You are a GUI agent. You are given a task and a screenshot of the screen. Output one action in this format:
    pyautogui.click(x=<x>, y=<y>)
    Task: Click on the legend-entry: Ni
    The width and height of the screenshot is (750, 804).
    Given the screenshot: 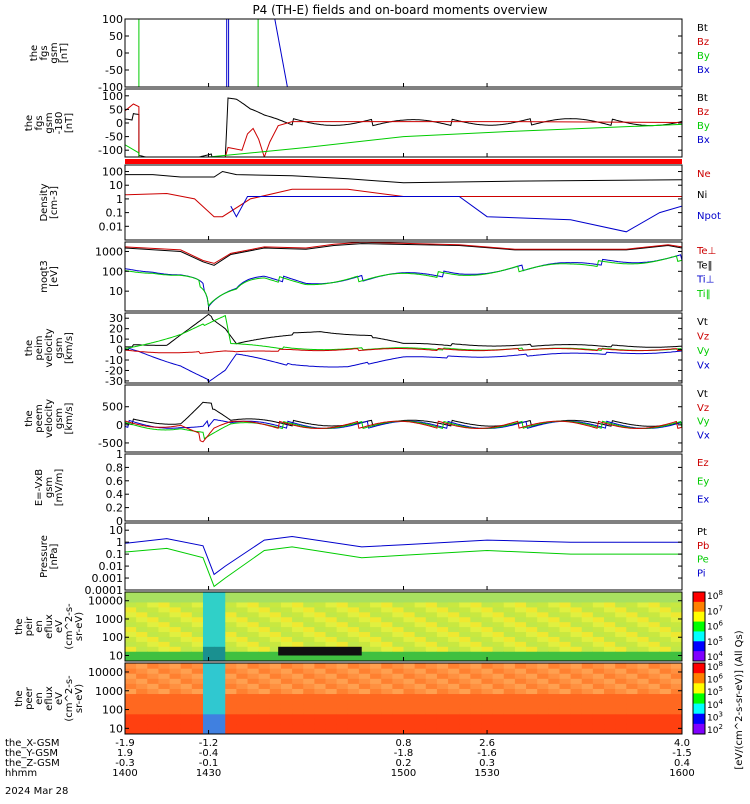 What is the action you would take?
    pyautogui.click(x=702, y=195)
    